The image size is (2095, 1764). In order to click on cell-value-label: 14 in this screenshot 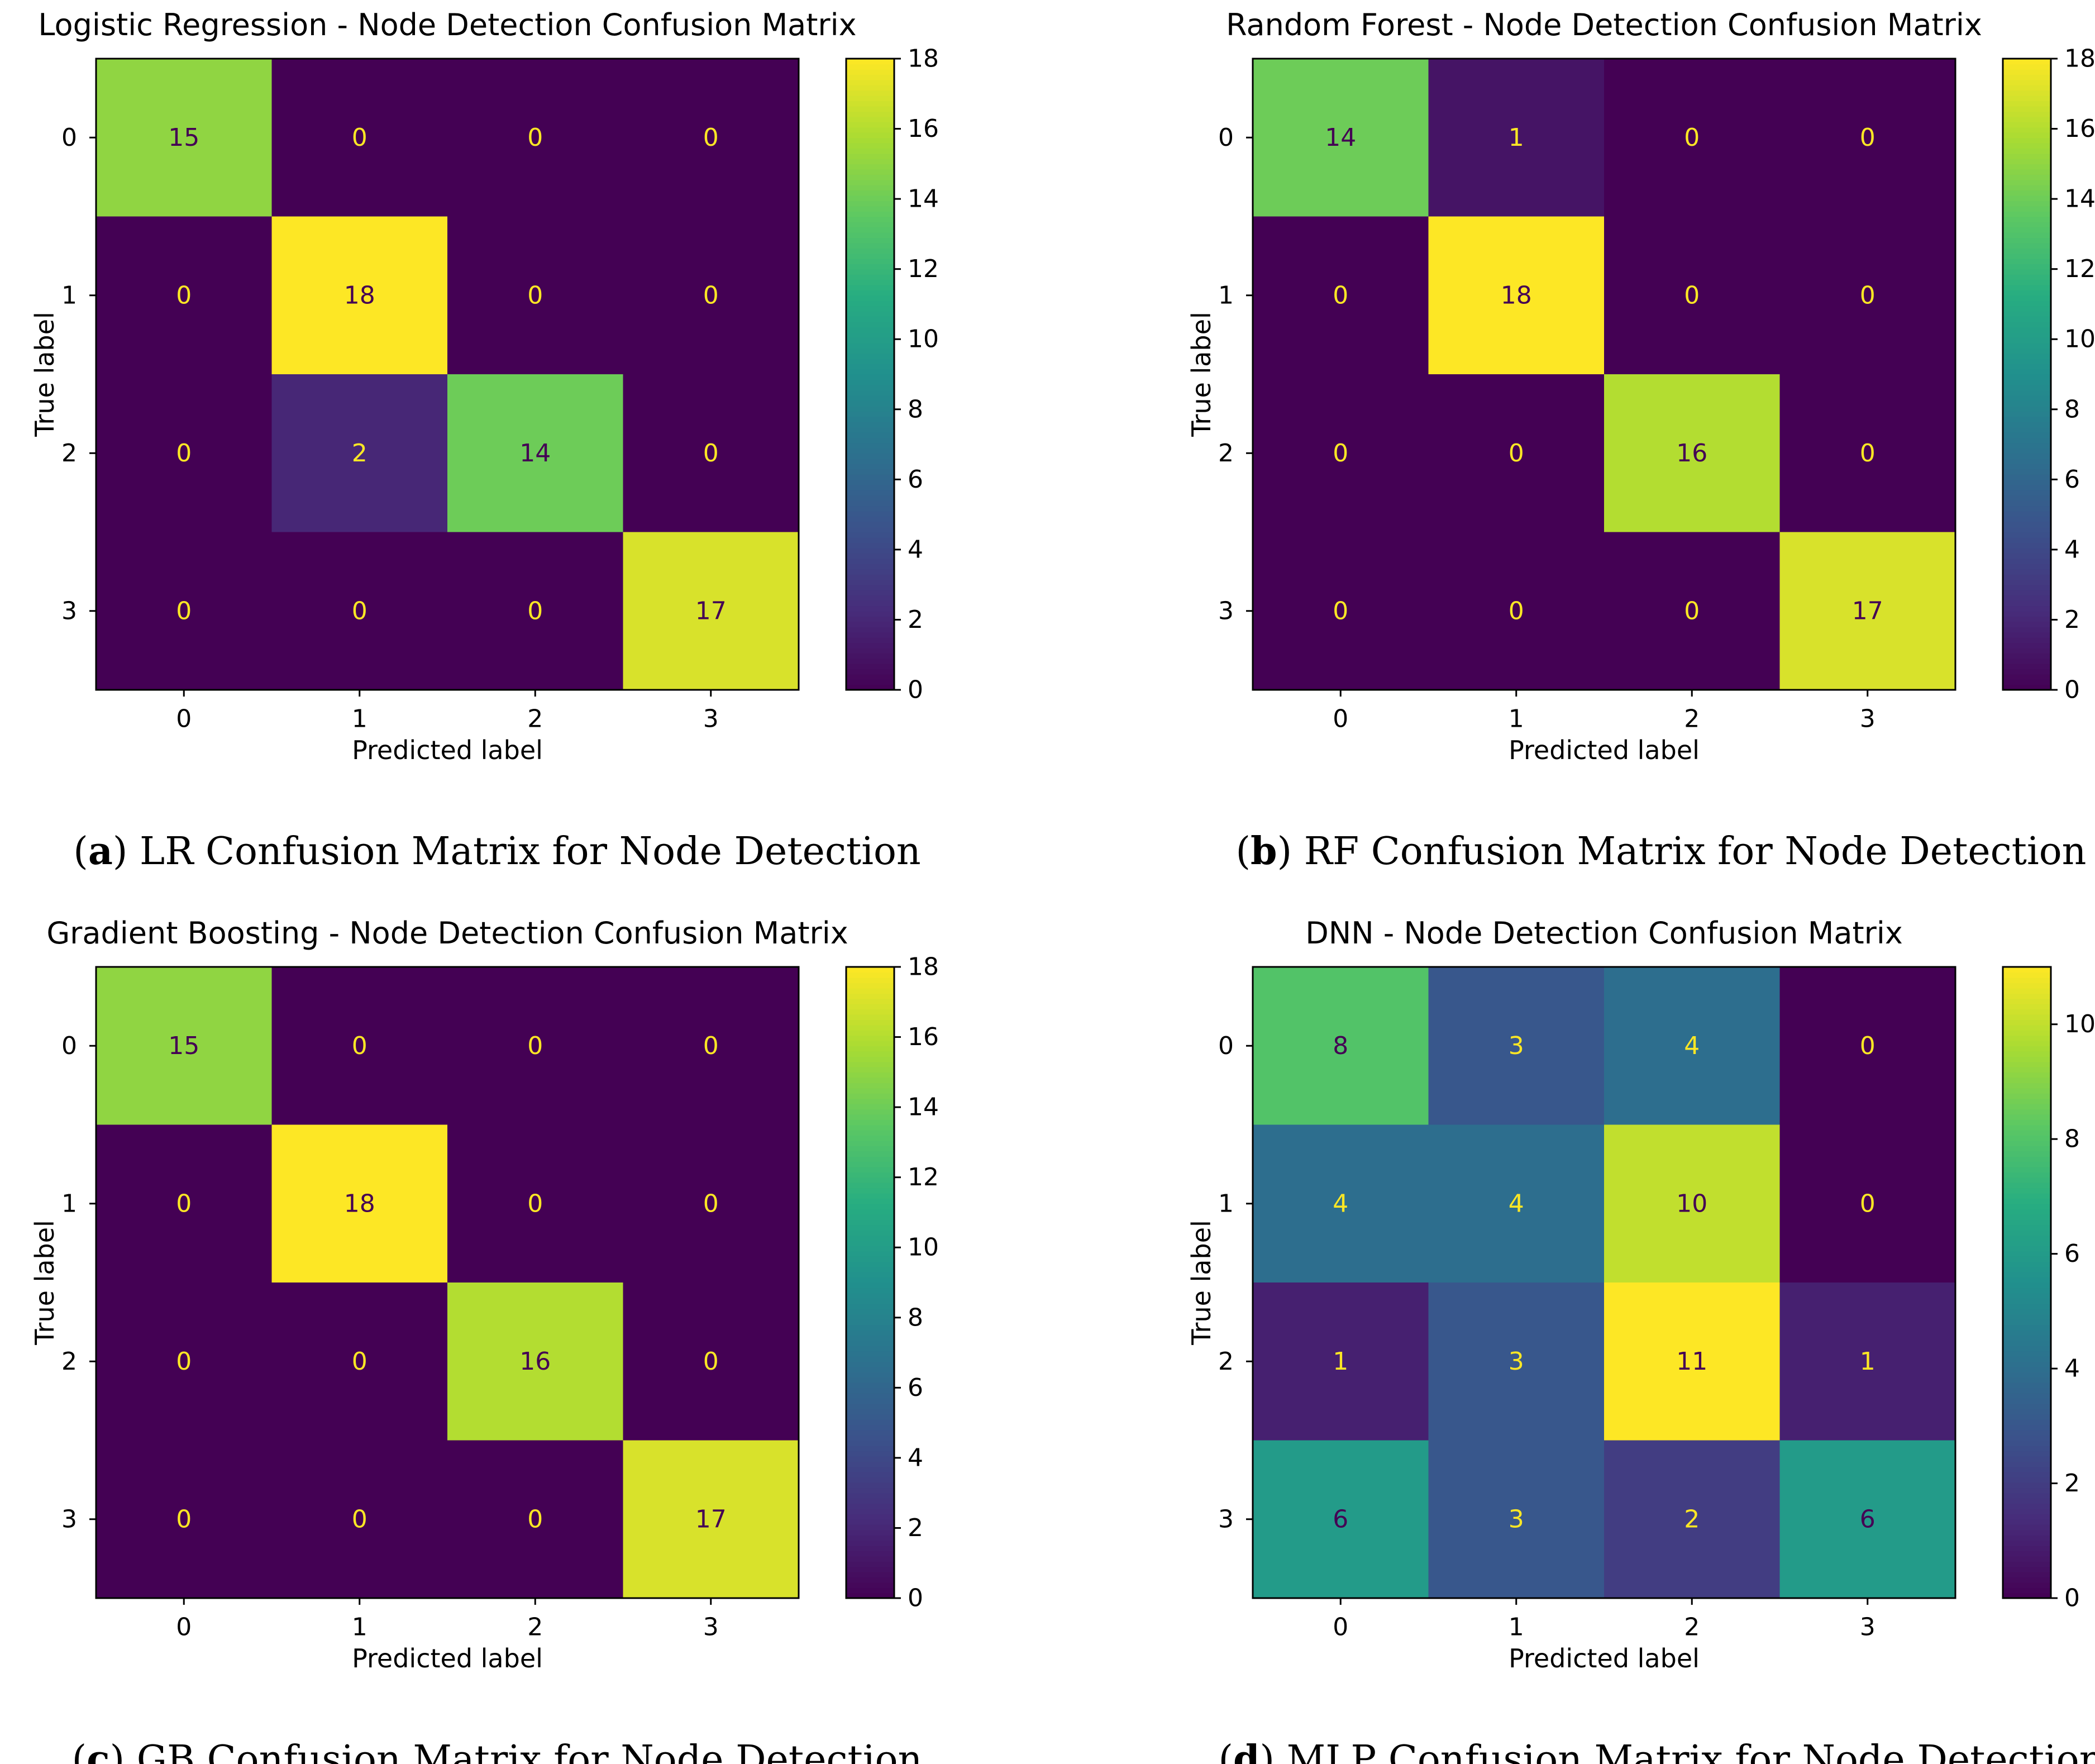, I will do `click(1340, 137)`.